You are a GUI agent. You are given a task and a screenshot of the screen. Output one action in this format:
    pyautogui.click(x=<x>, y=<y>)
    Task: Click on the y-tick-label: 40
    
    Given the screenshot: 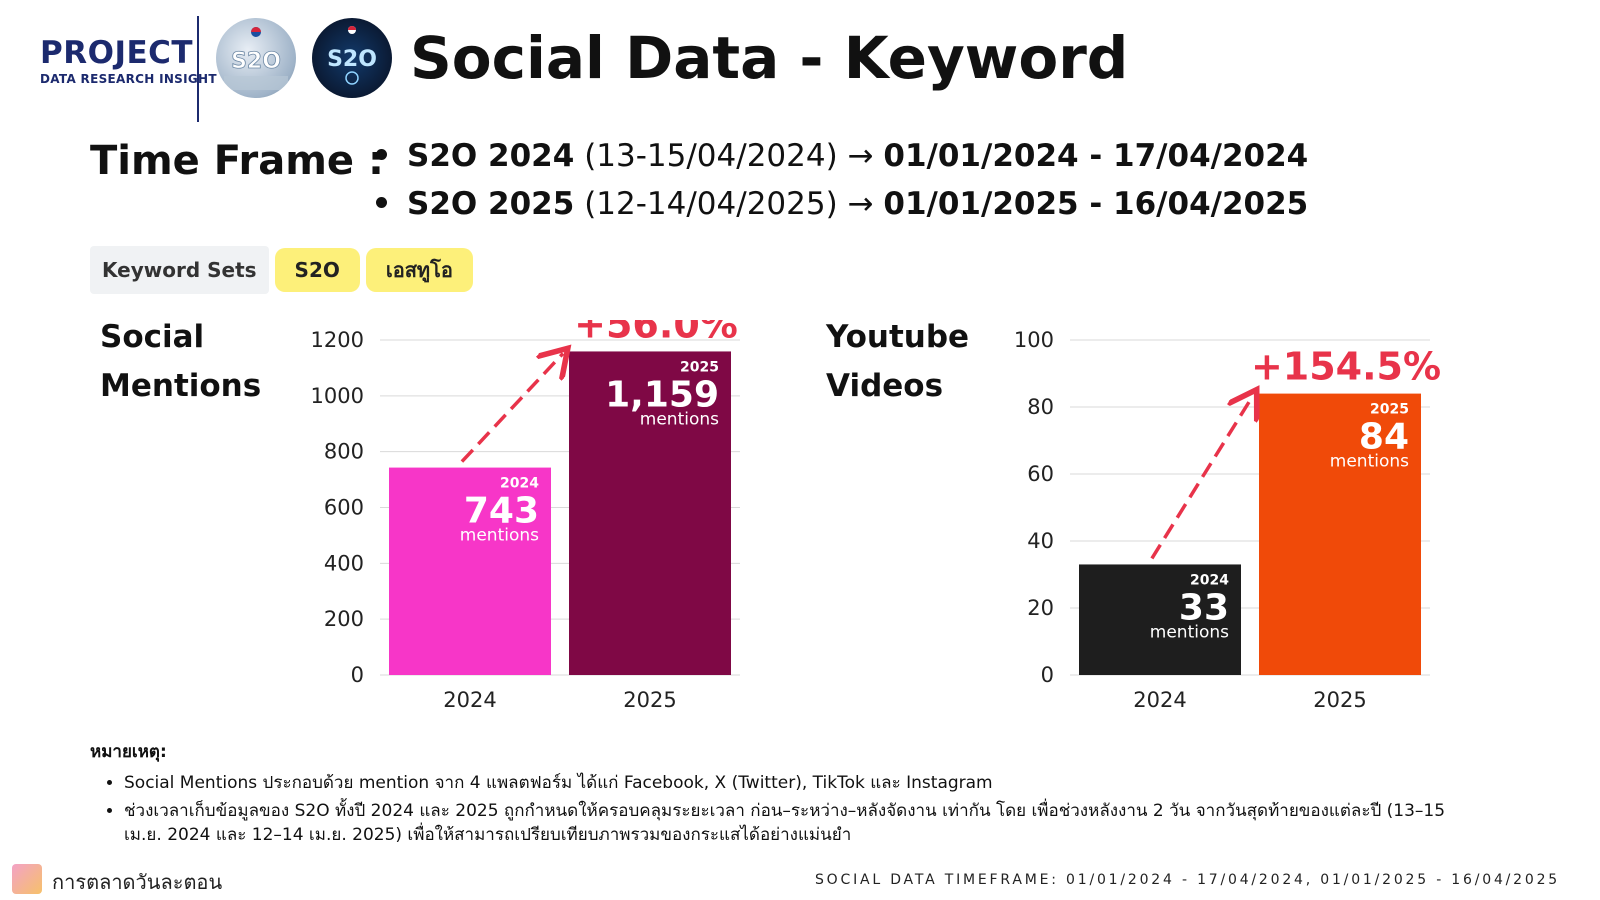 What is the action you would take?
    pyautogui.click(x=1040, y=541)
    